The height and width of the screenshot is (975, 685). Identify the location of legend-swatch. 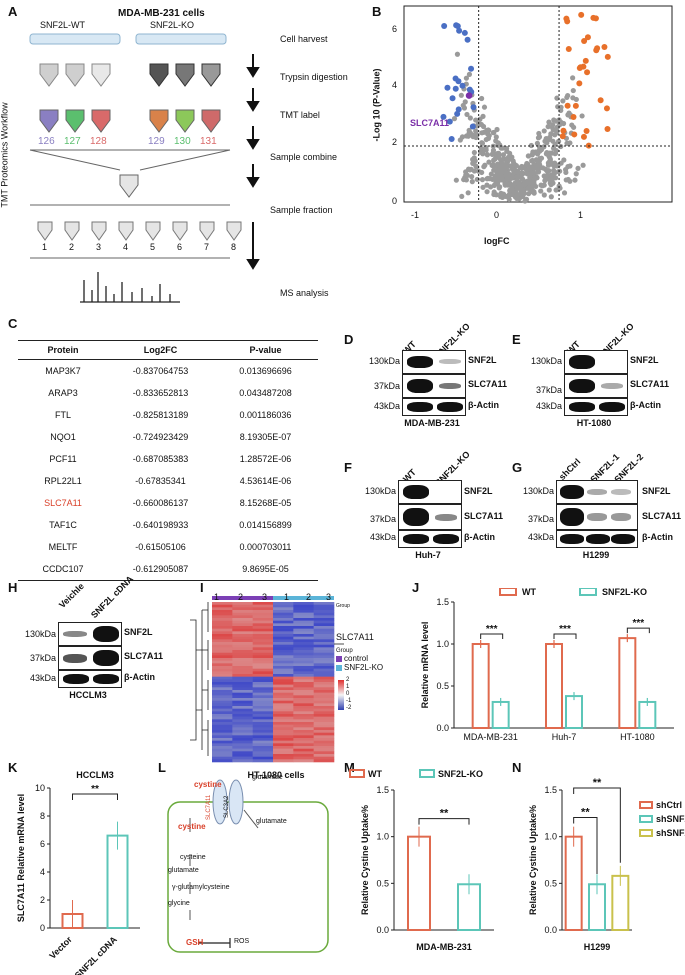
(508, 592).